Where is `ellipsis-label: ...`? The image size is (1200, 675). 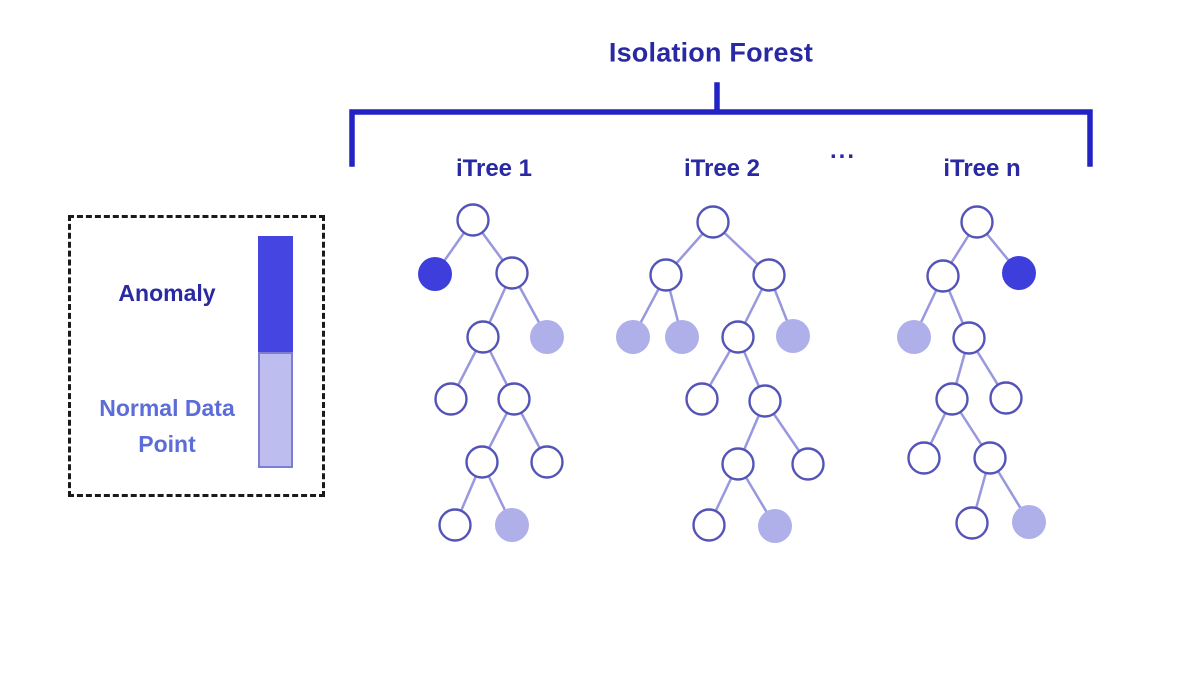 ellipsis-label: ... is located at coordinates (843, 150).